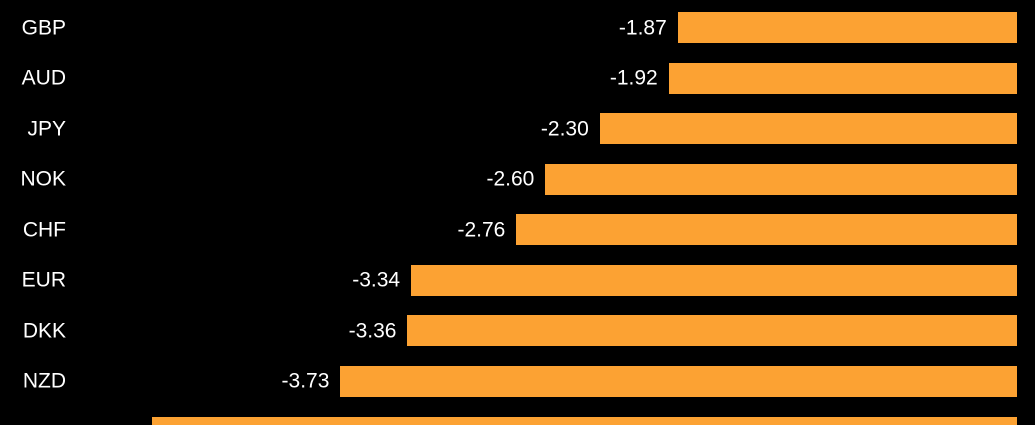 The width and height of the screenshot is (1035, 425). Describe the element at coordinates (372, 331) in the screenshot. I see `value-label: -3.36` at that location.